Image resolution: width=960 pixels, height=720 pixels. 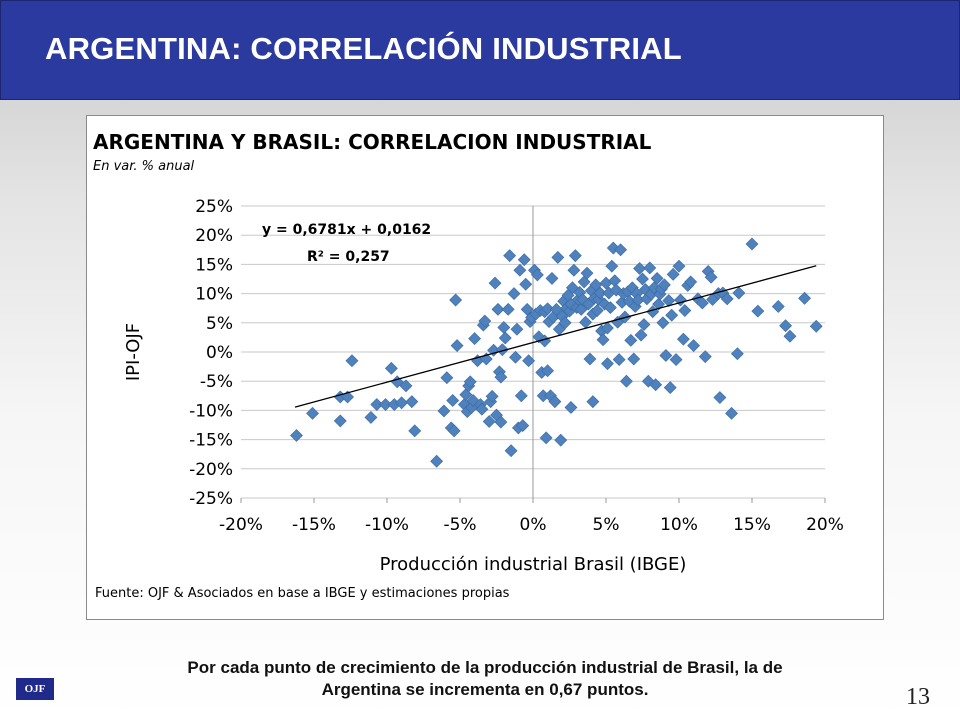 I want to click on ojf-logo: OJF, so click(x=35, y=689).